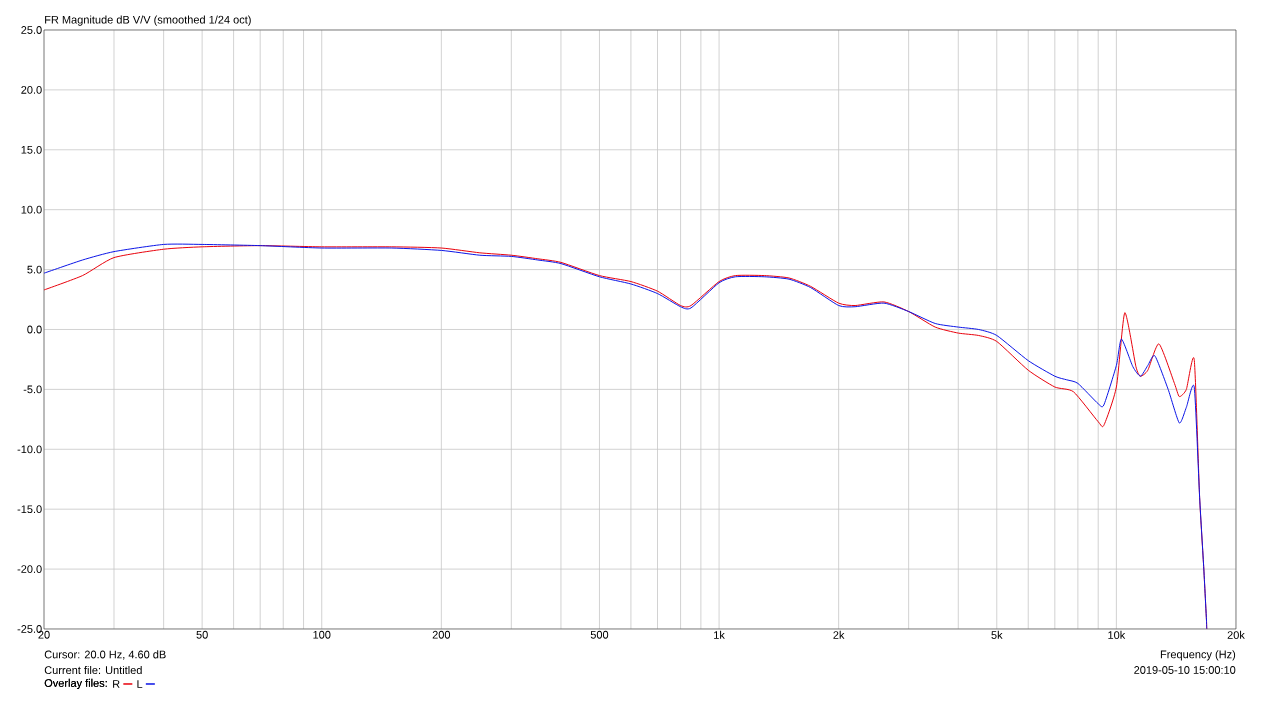 The width and height of the screenshot is (1280, 703). What do you see at coordinates (93, 670) in the screenshot?
I see `text: Current file: Untitled` at bounding box center [93, 670].